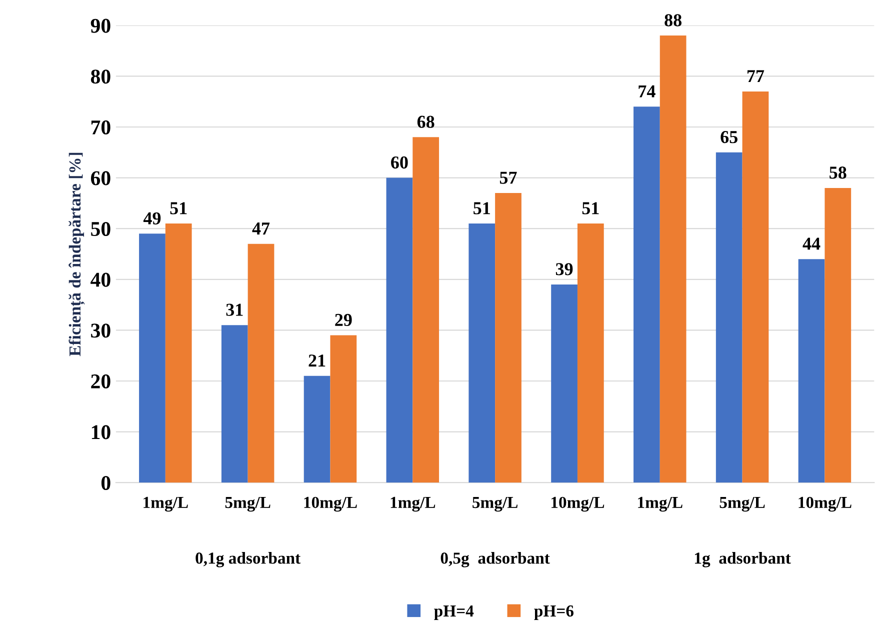  Describe the element at coordinates (673, 20) in the screenshot. I see `data-label: 88` at that location.